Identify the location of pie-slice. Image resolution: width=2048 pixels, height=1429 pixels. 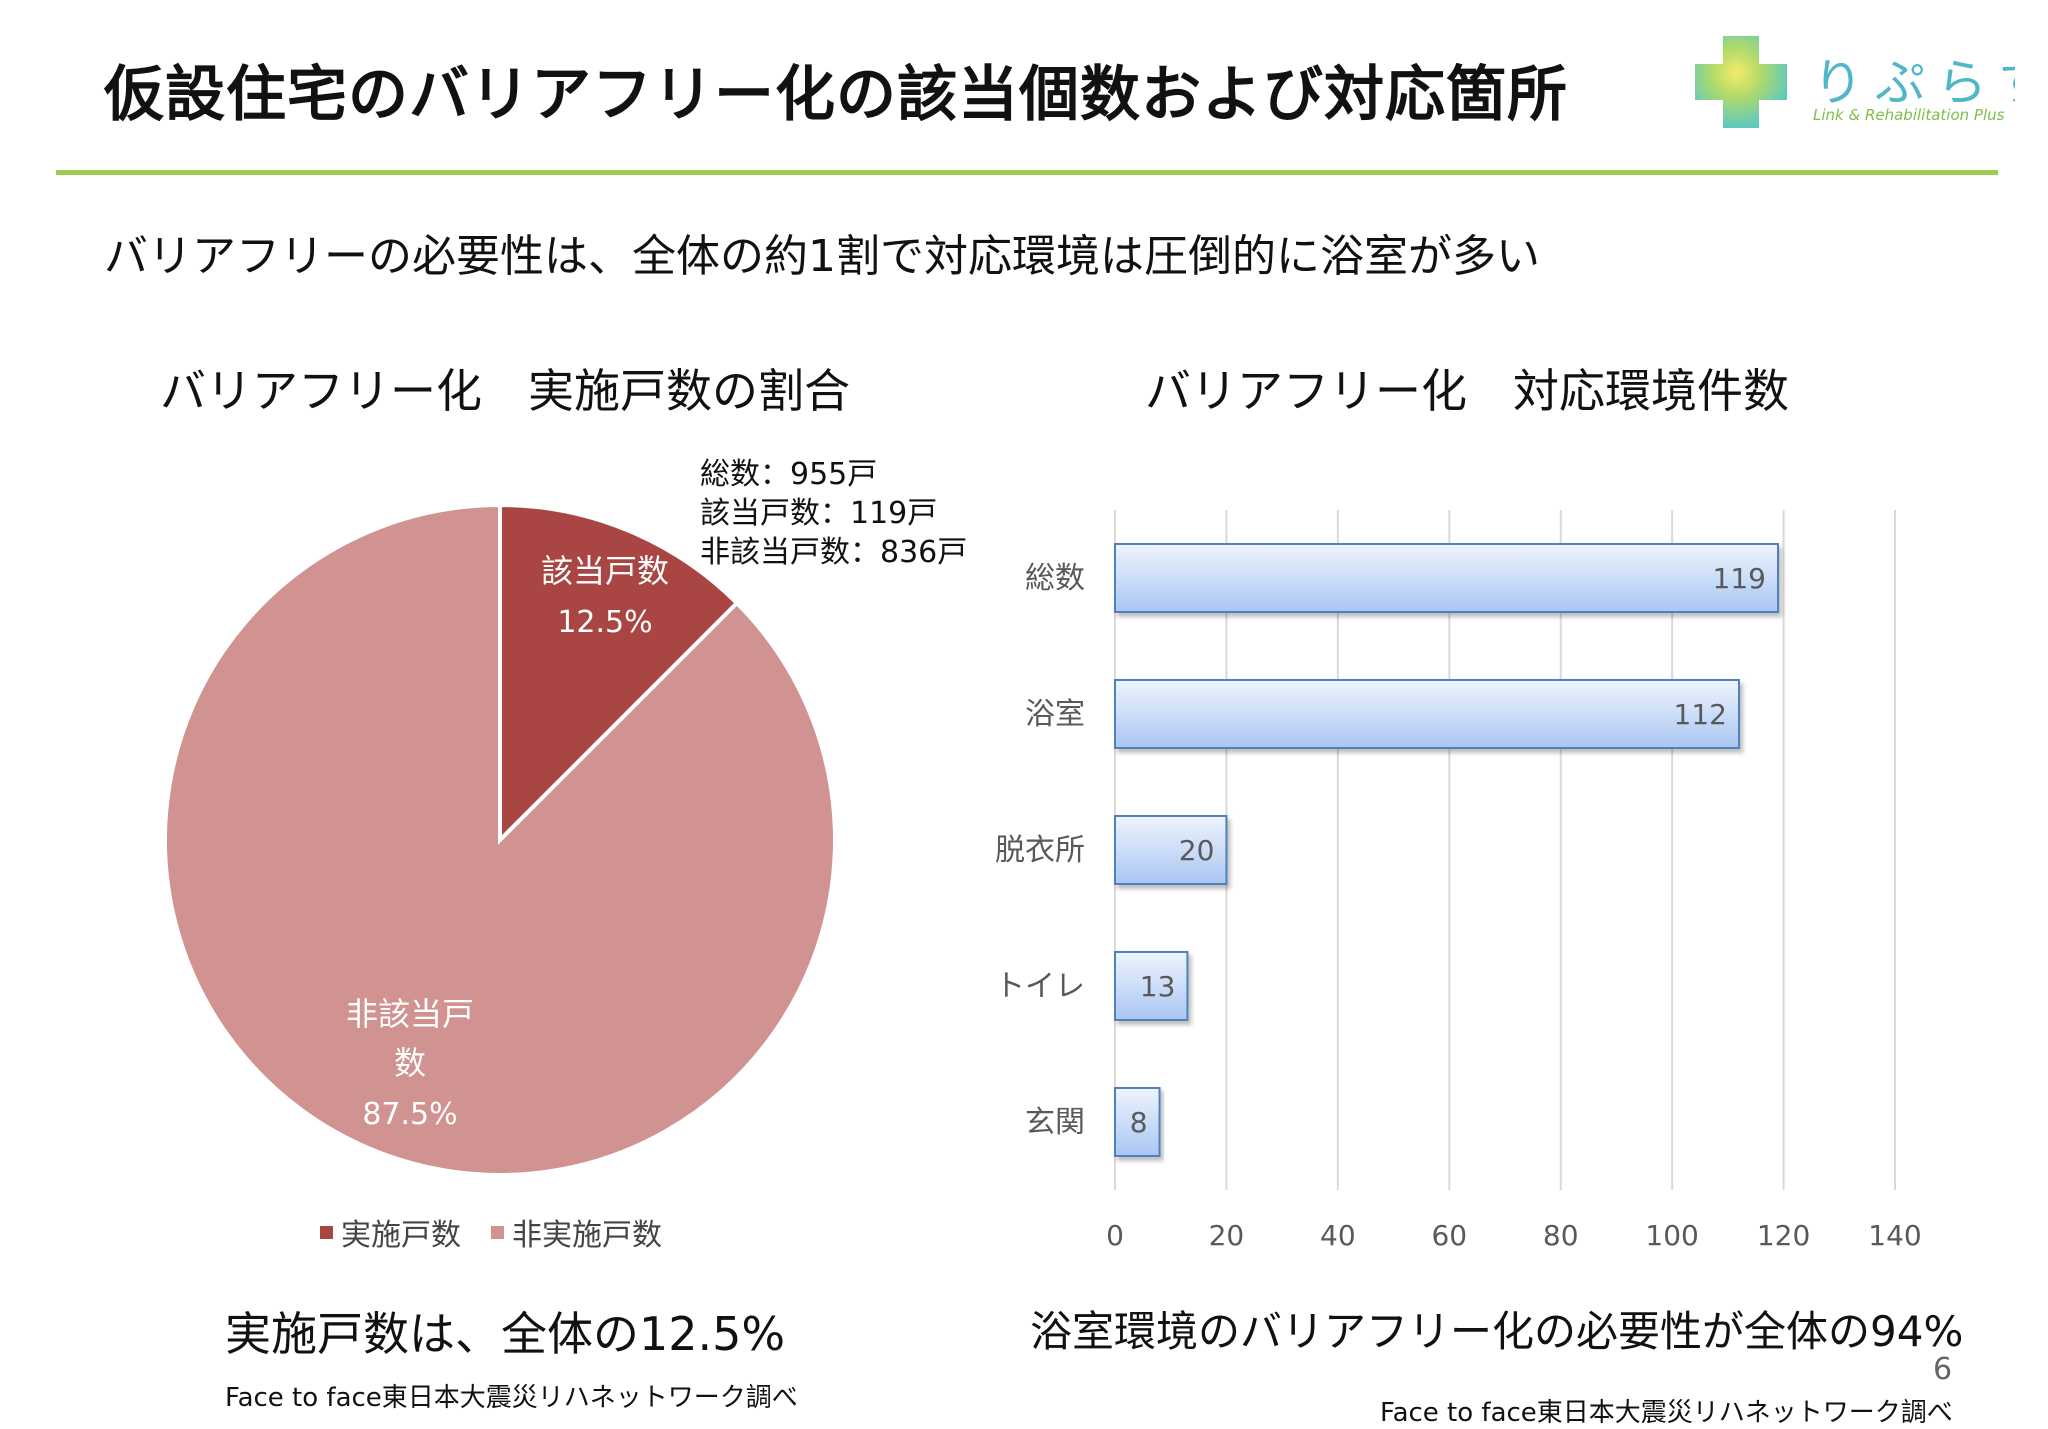
(619, 673).